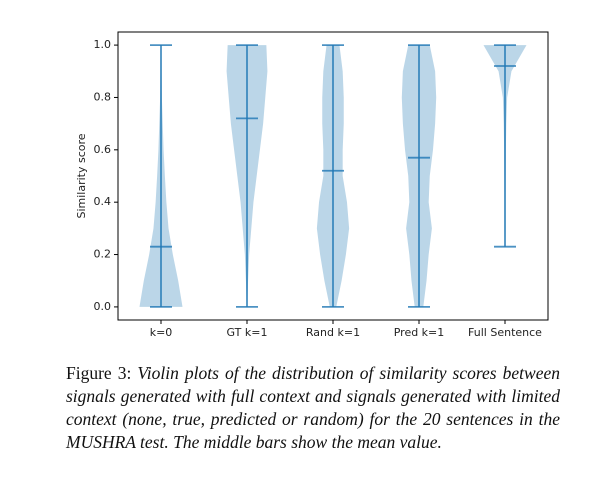 The image size is (593, 488). Describe the element at coordinates (103, 96) in the screenshot. I see `y-tick-label: 0.8` at that location.